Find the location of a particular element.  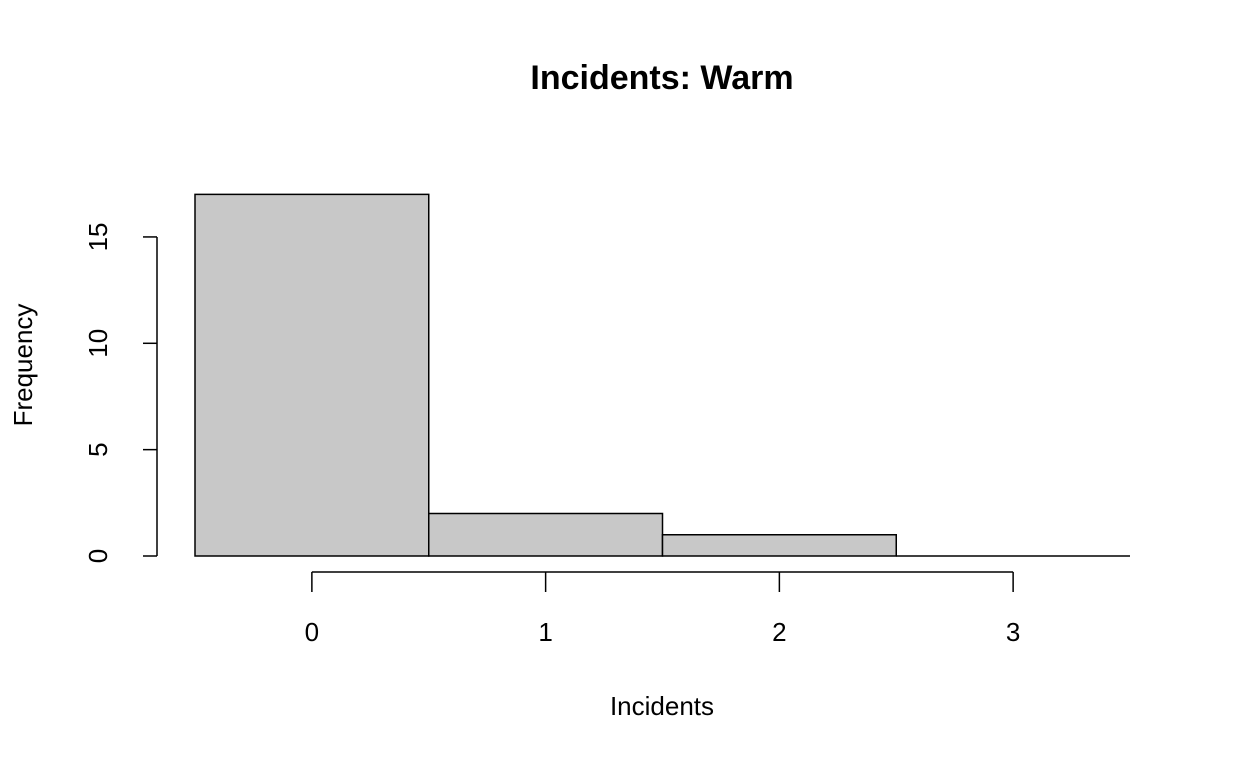

x-axis-title: Incidents is located at coordinates (662, 706).